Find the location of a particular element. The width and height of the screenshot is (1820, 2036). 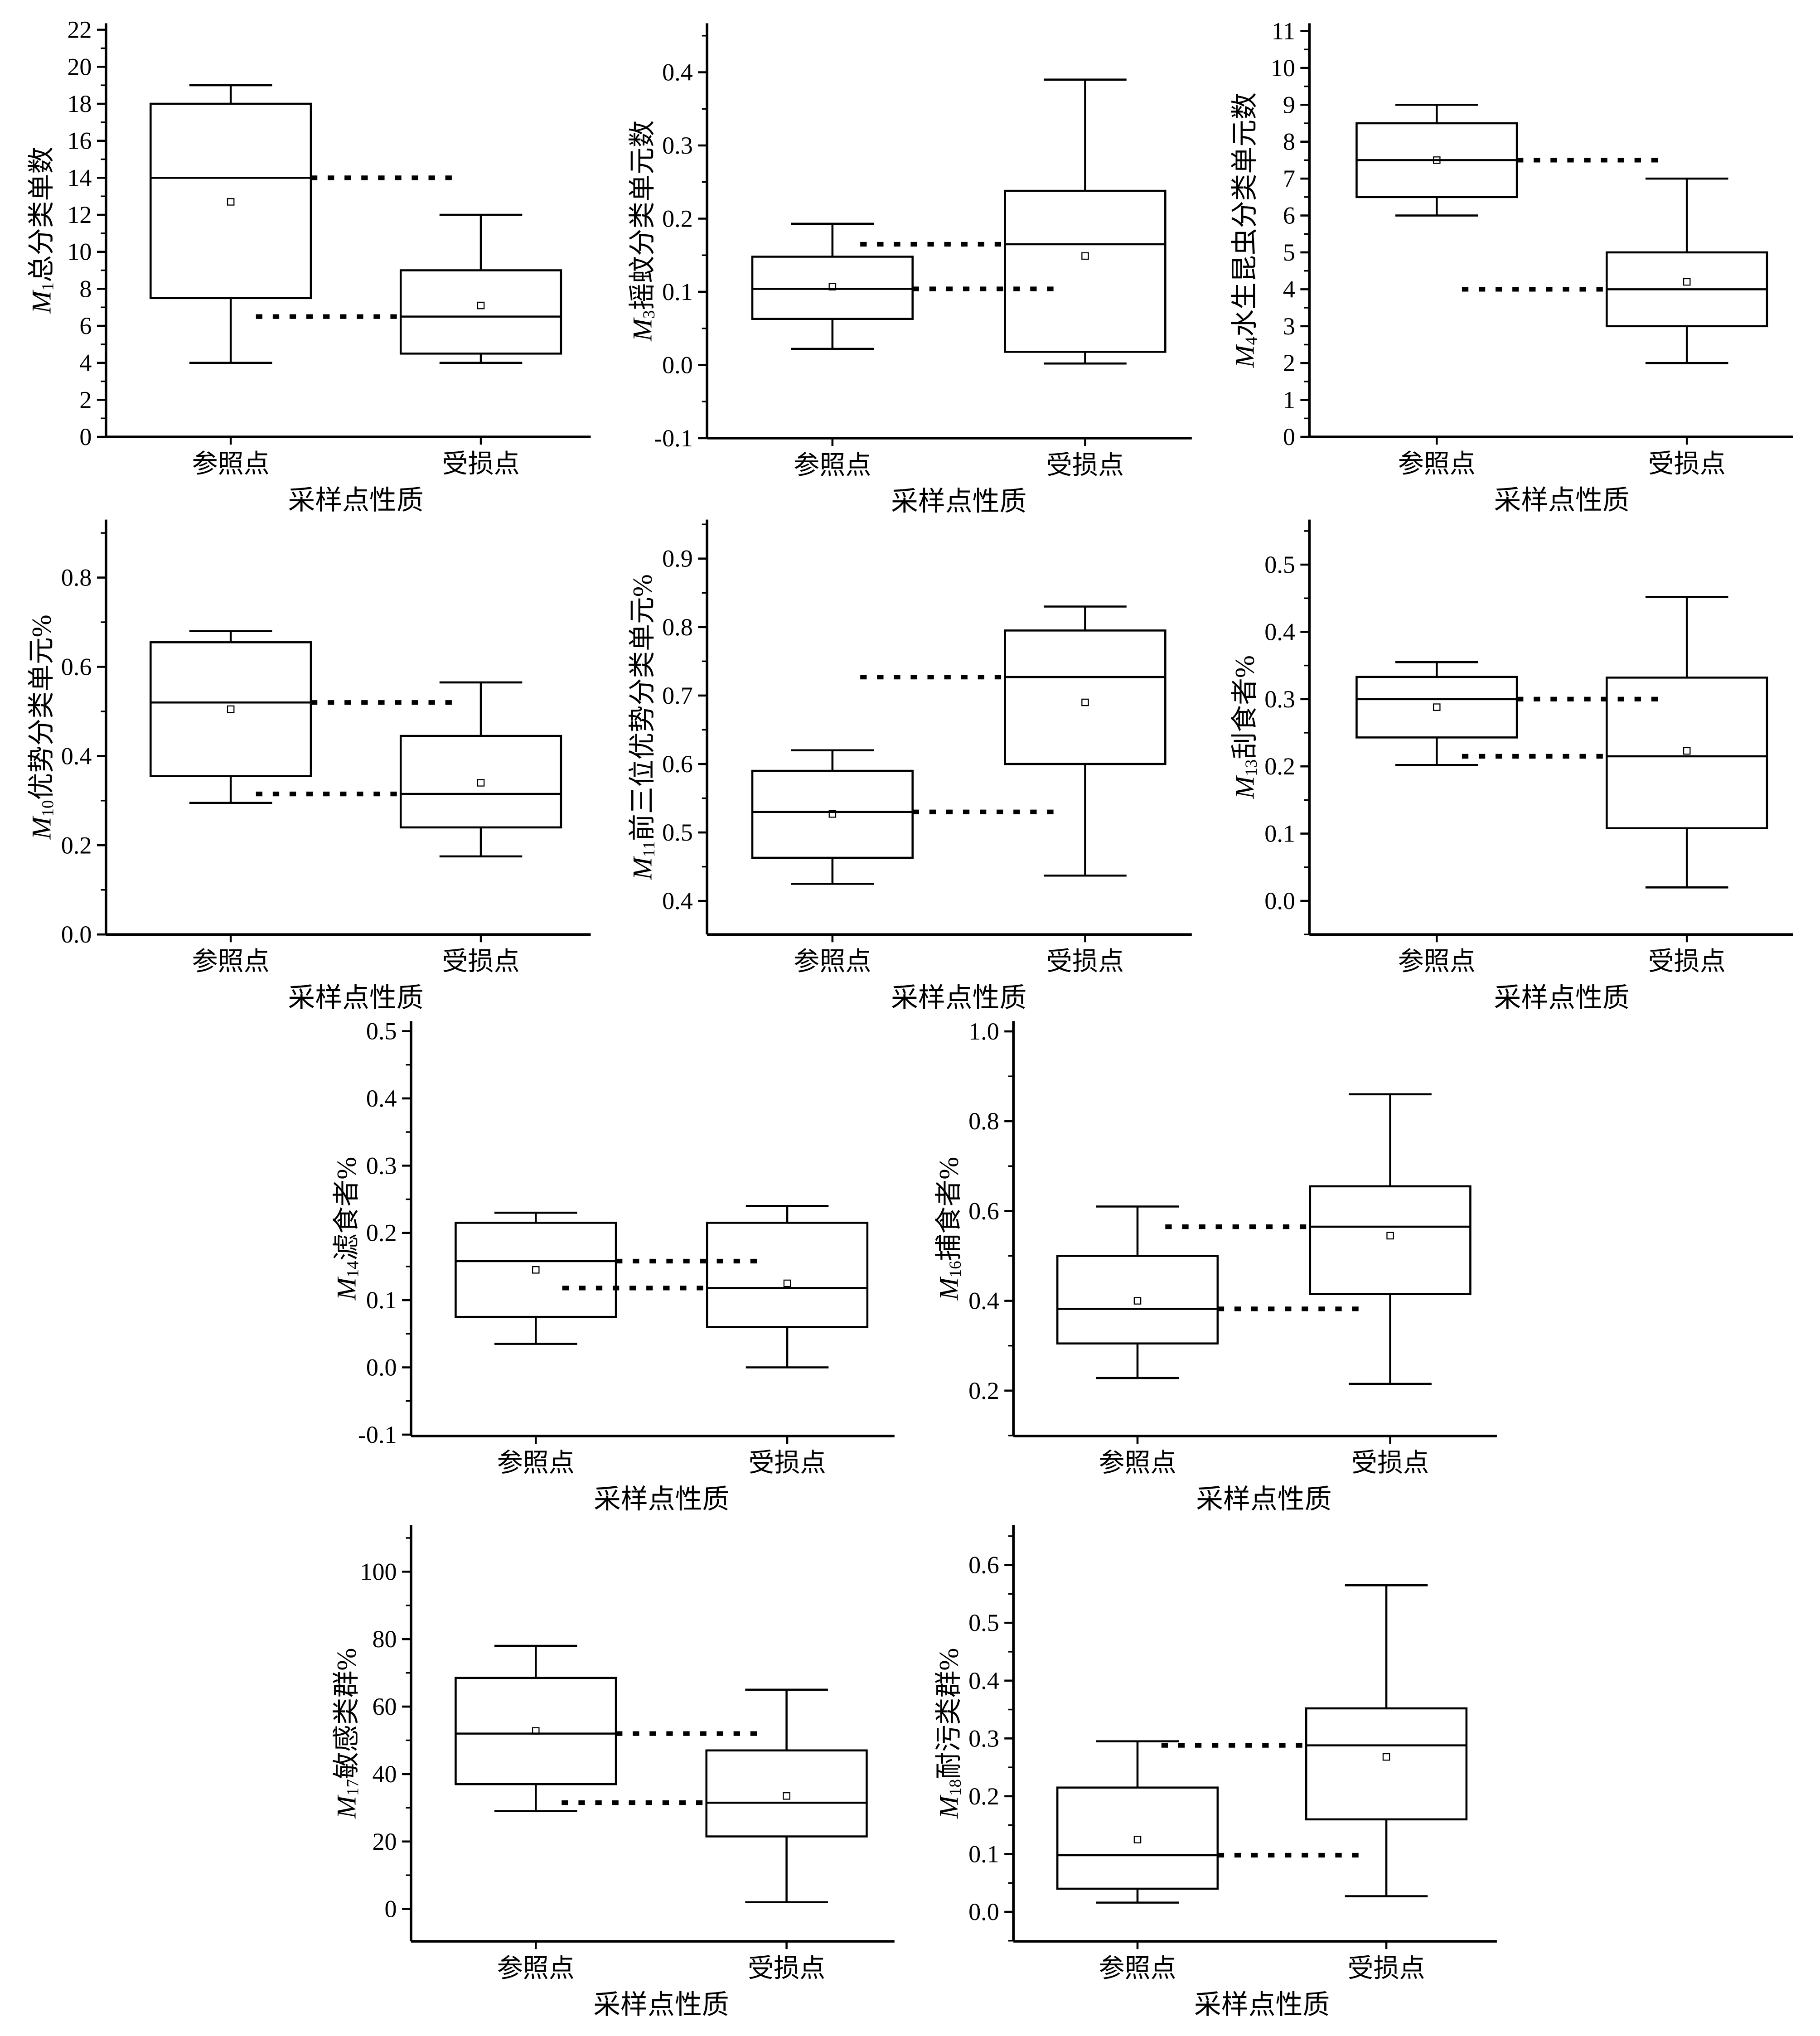

y-tick-label: -0.1 is located at coordinates (377, 1434).